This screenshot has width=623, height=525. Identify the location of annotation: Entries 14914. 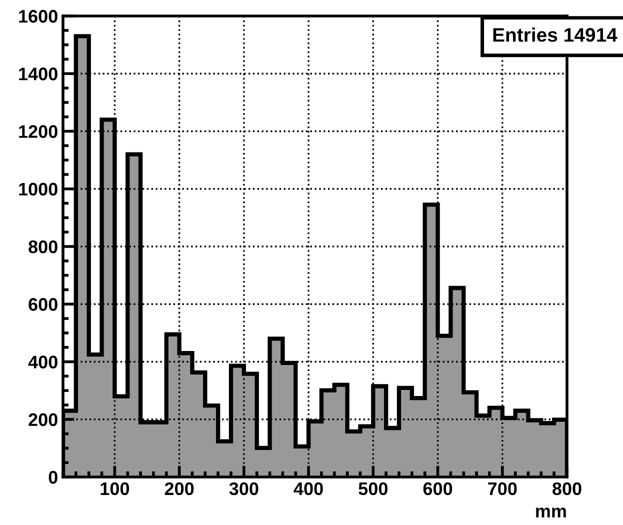
(555, 35).